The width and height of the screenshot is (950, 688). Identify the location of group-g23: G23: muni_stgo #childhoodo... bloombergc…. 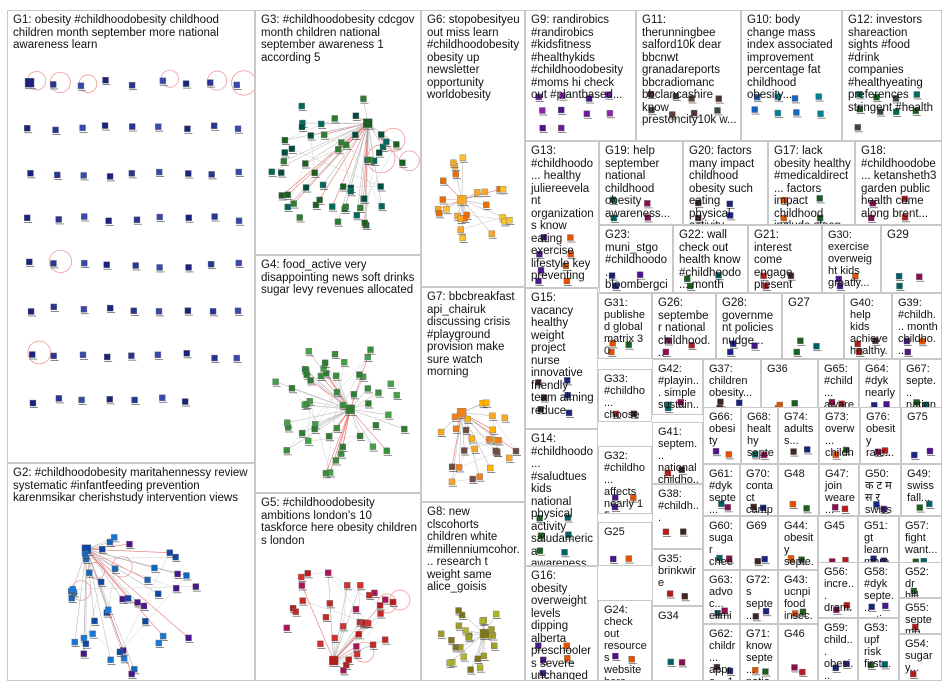
(636, 259).